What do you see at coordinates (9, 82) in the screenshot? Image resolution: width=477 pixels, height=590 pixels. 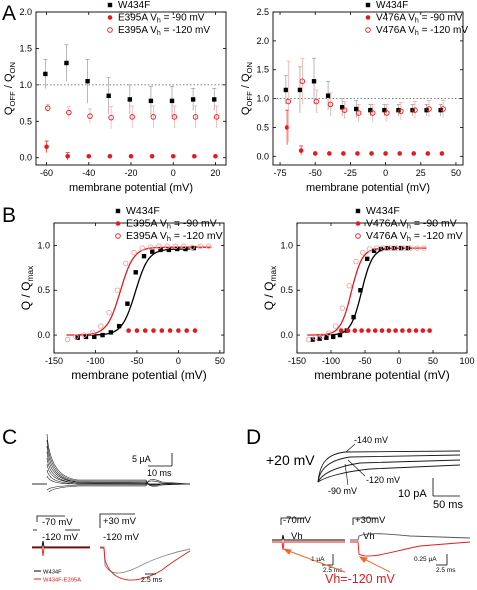 I see `y-label-mid: / Q` at bounding box center [9, 82].